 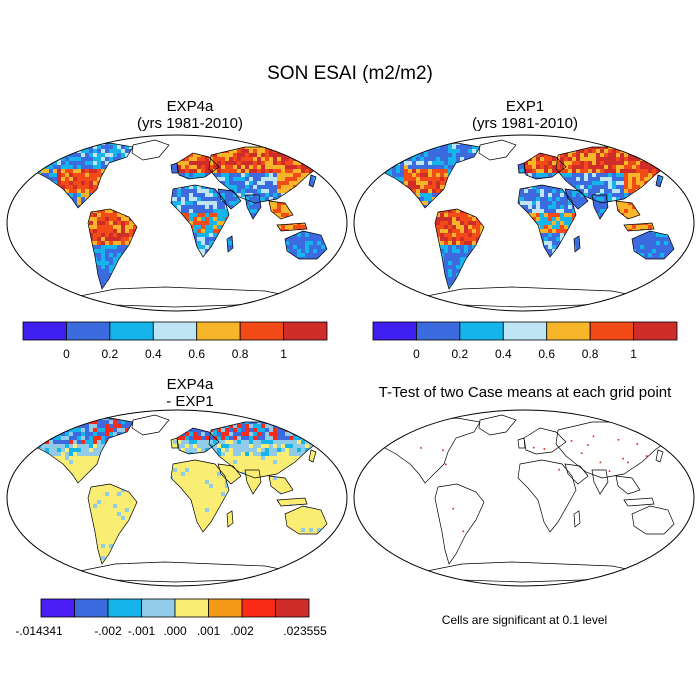 I want to click on land-southeast-asia, so click(x=524, y=223).